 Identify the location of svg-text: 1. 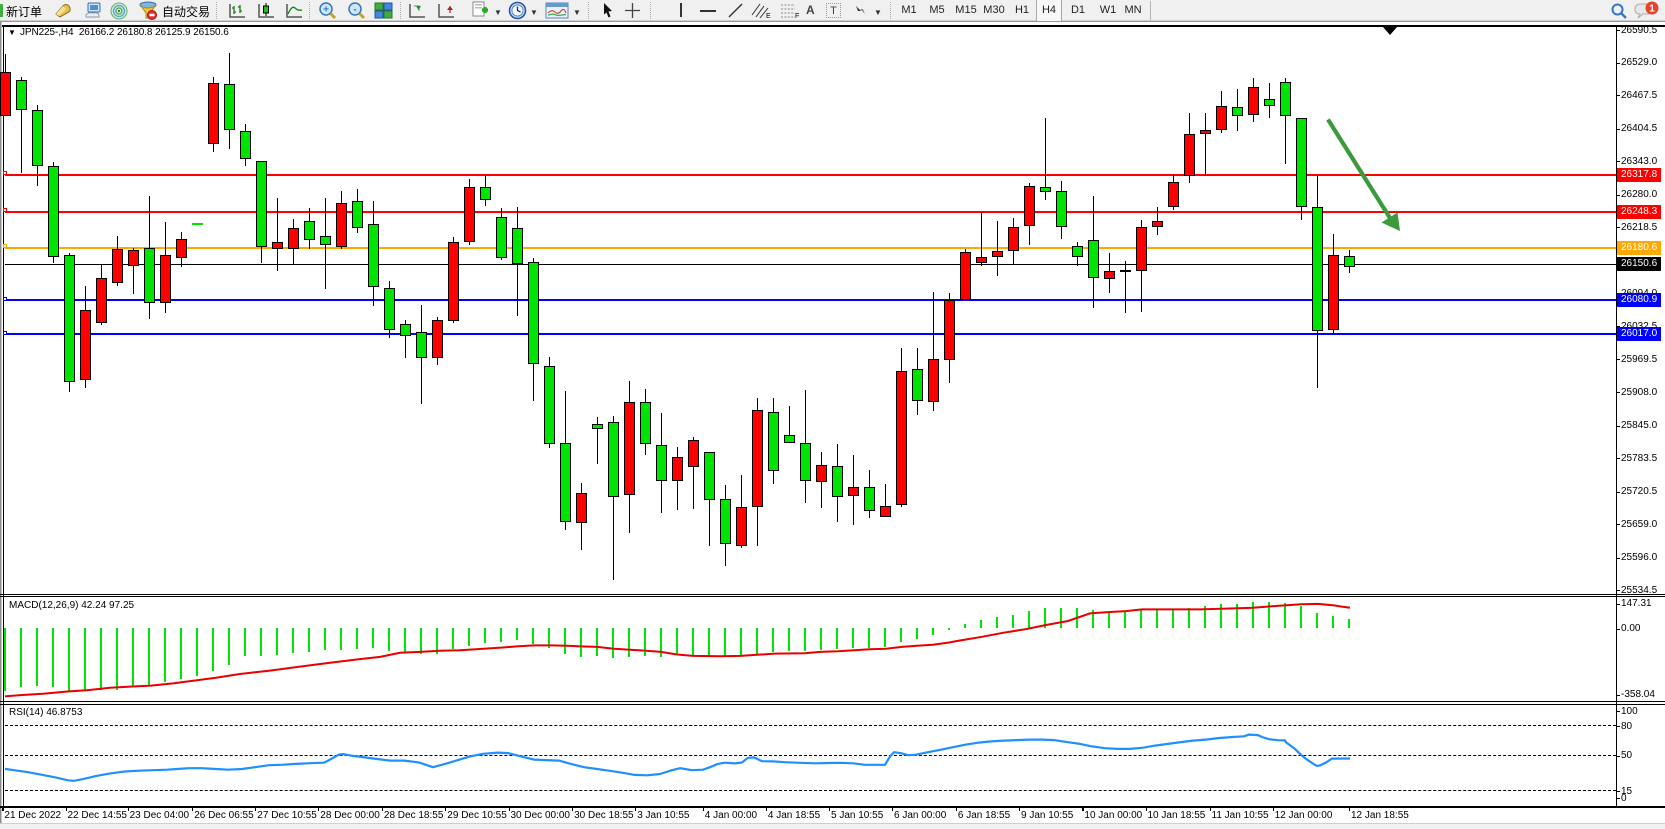
(1652, 9).